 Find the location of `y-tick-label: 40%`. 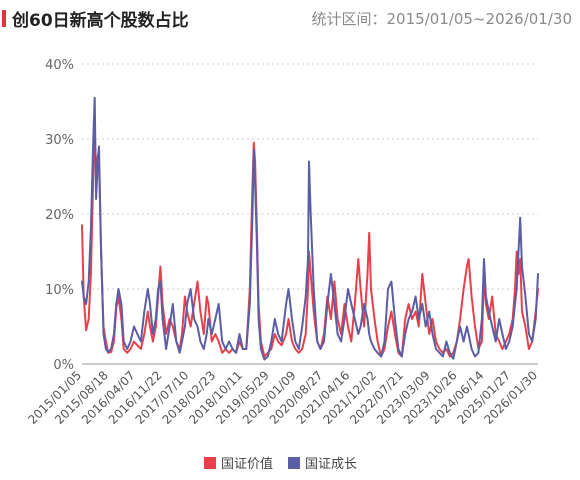

y-tick-label: 40% is located at coordinates (59, 65).